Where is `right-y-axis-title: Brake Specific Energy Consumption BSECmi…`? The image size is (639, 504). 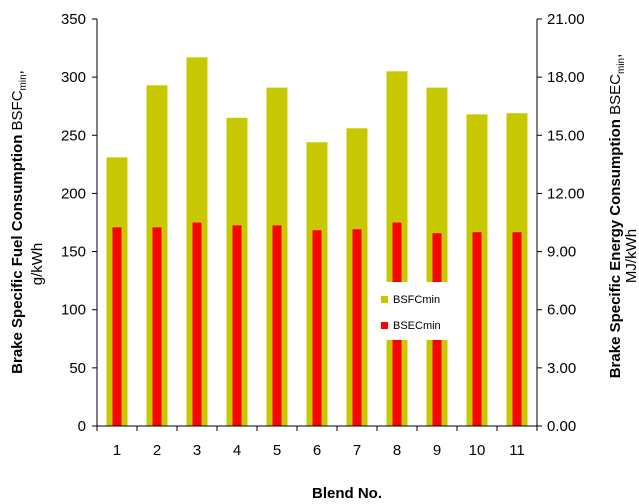 right-y-axis-title: Brake Specific Energy Consumption BSECmi… is located at coordinates (617, 216).